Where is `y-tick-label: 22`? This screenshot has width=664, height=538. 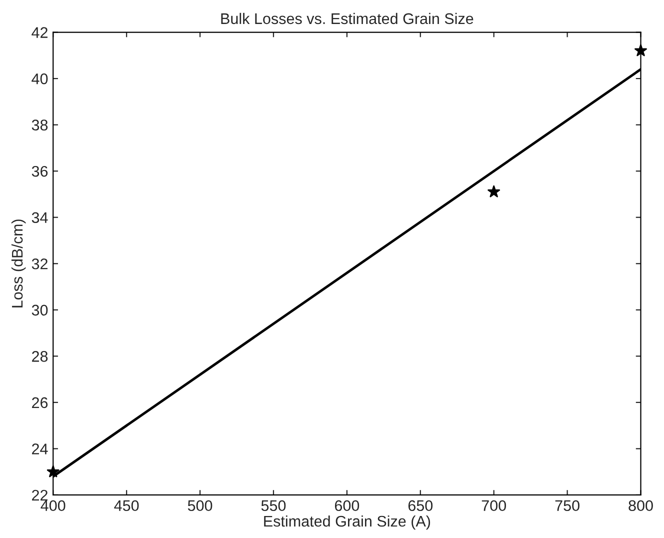
y-tick-label: 22 is located at coordinates (40, 495).